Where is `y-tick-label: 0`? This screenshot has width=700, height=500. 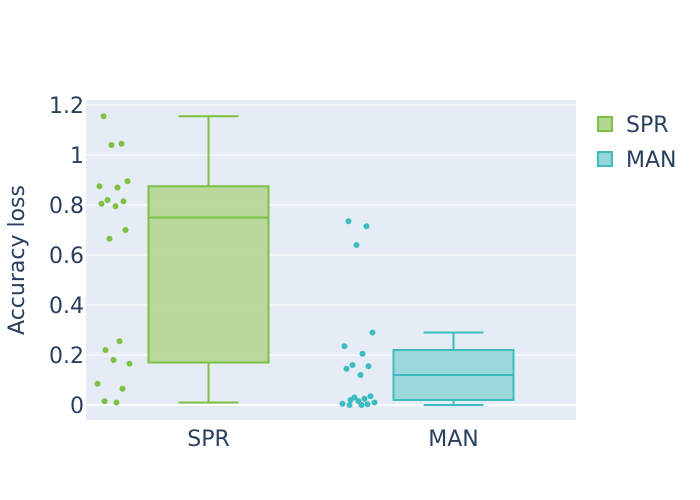 y-tick-label: 0 is located at coordinates (77, 406).